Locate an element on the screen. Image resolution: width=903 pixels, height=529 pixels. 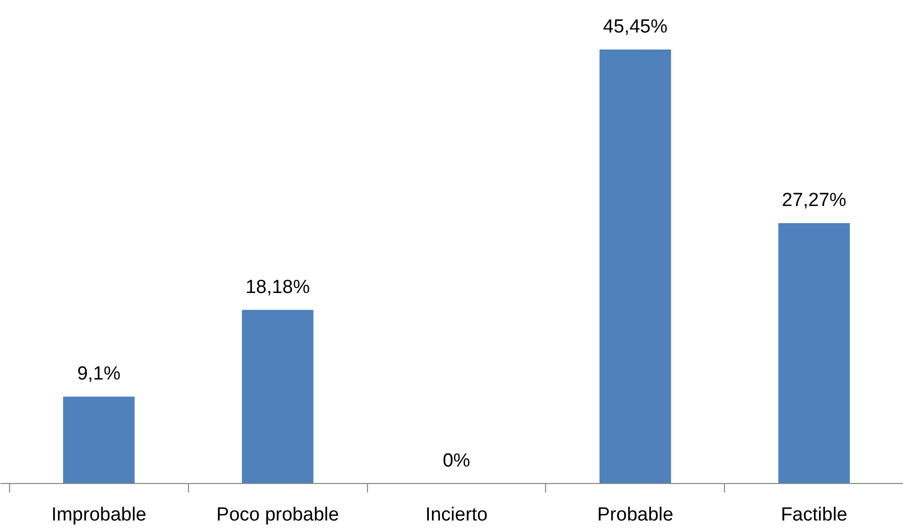
data-label: 27,27% is located at coordinates (814, 201).